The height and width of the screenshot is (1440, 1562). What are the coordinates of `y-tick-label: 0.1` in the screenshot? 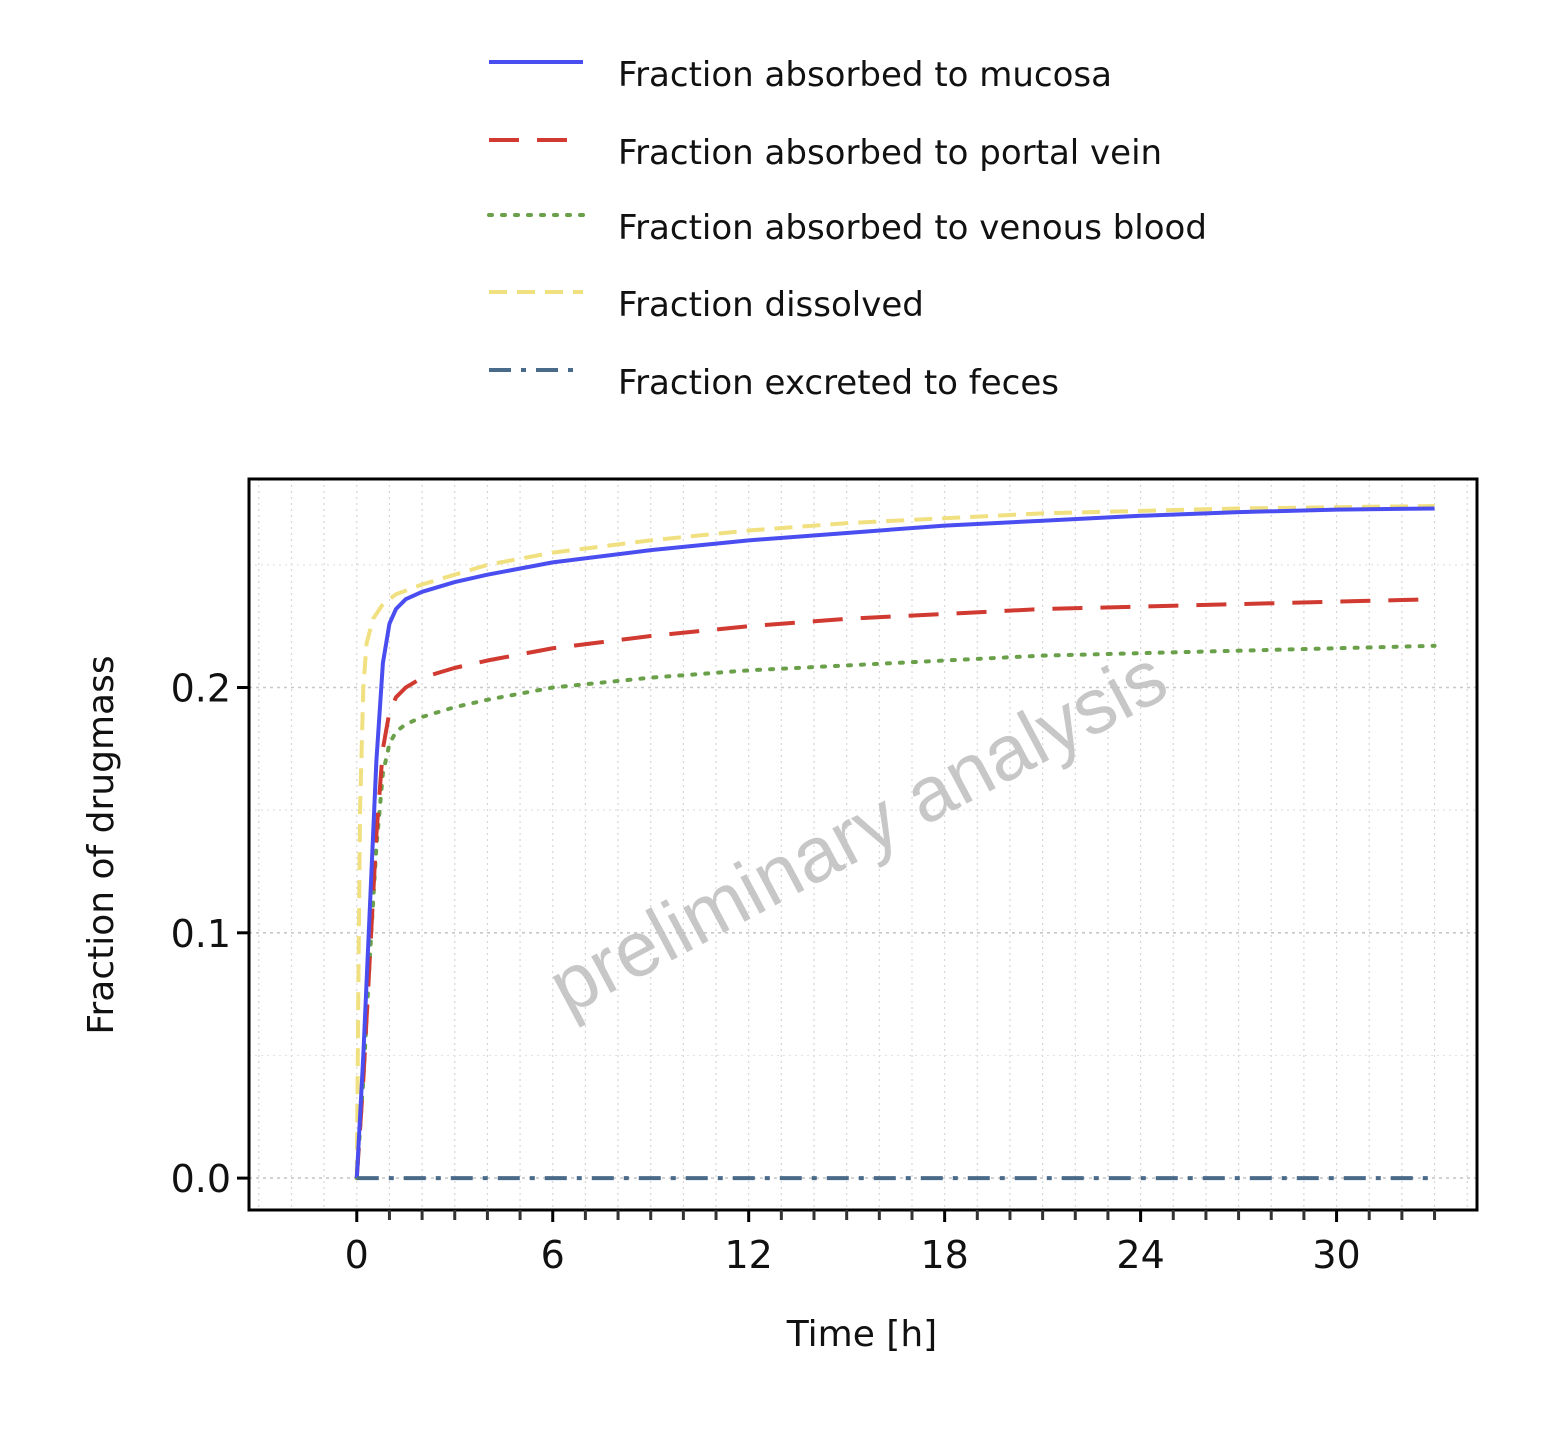 It's located at (201, 934).